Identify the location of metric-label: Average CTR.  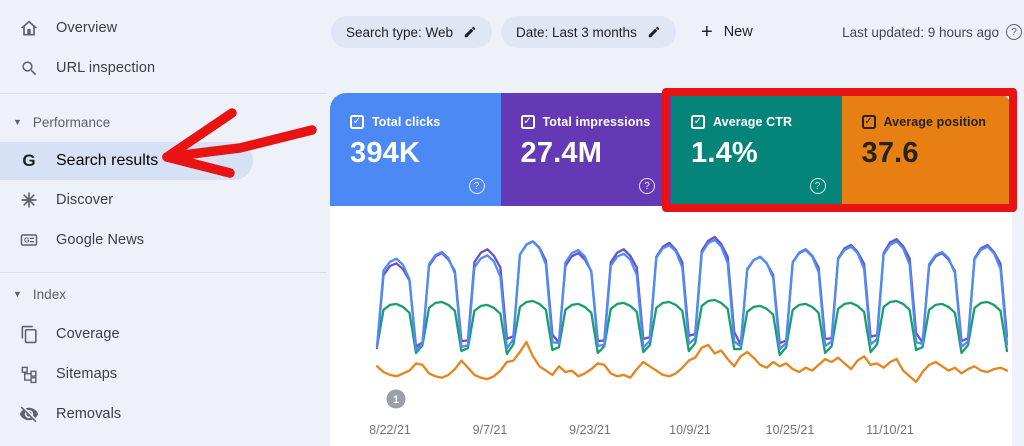
(753, 122).